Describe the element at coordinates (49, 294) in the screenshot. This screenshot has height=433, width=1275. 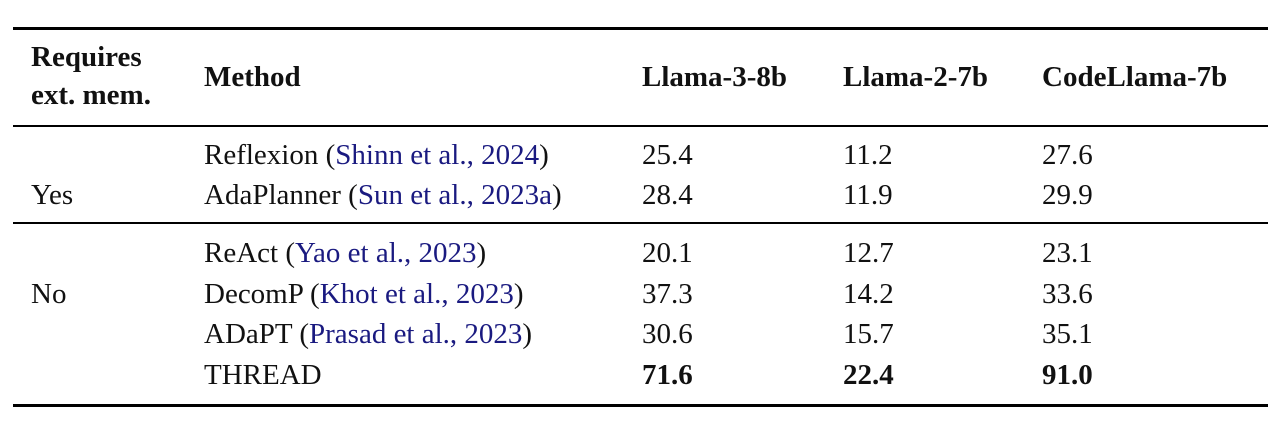
I see `group-label-no: No` at that location.